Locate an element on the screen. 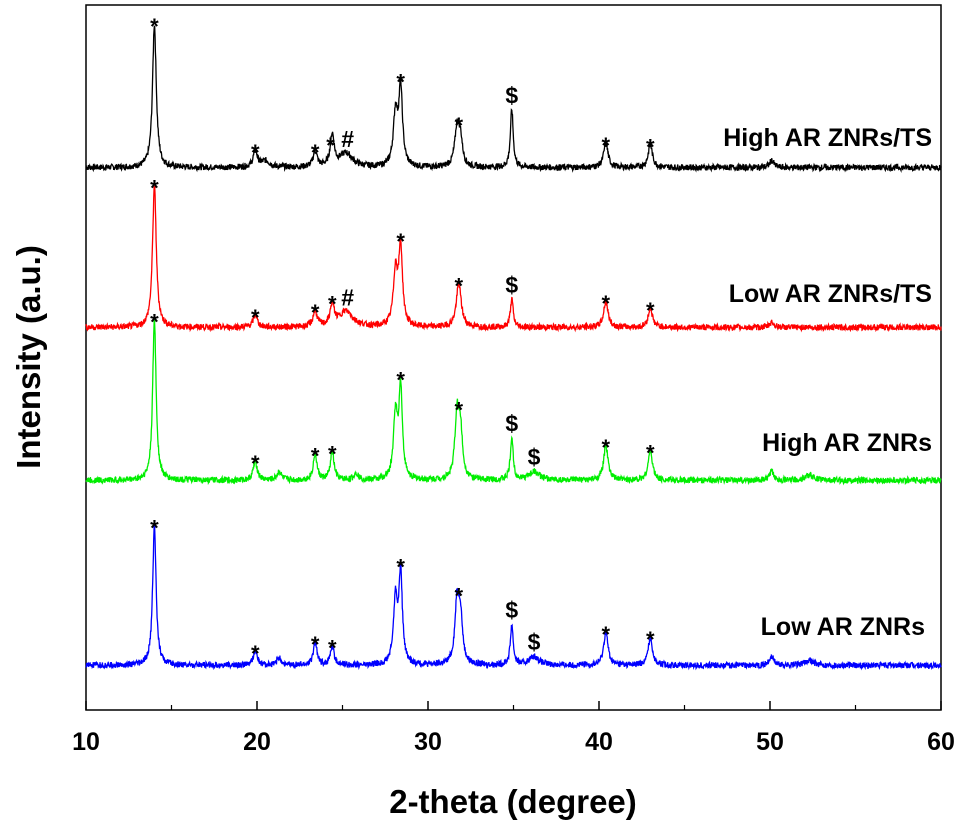 The height and width of the screenshot is (825, 960). x-axis-label: 2-theta (degree) is located at coordinates (513, 801).